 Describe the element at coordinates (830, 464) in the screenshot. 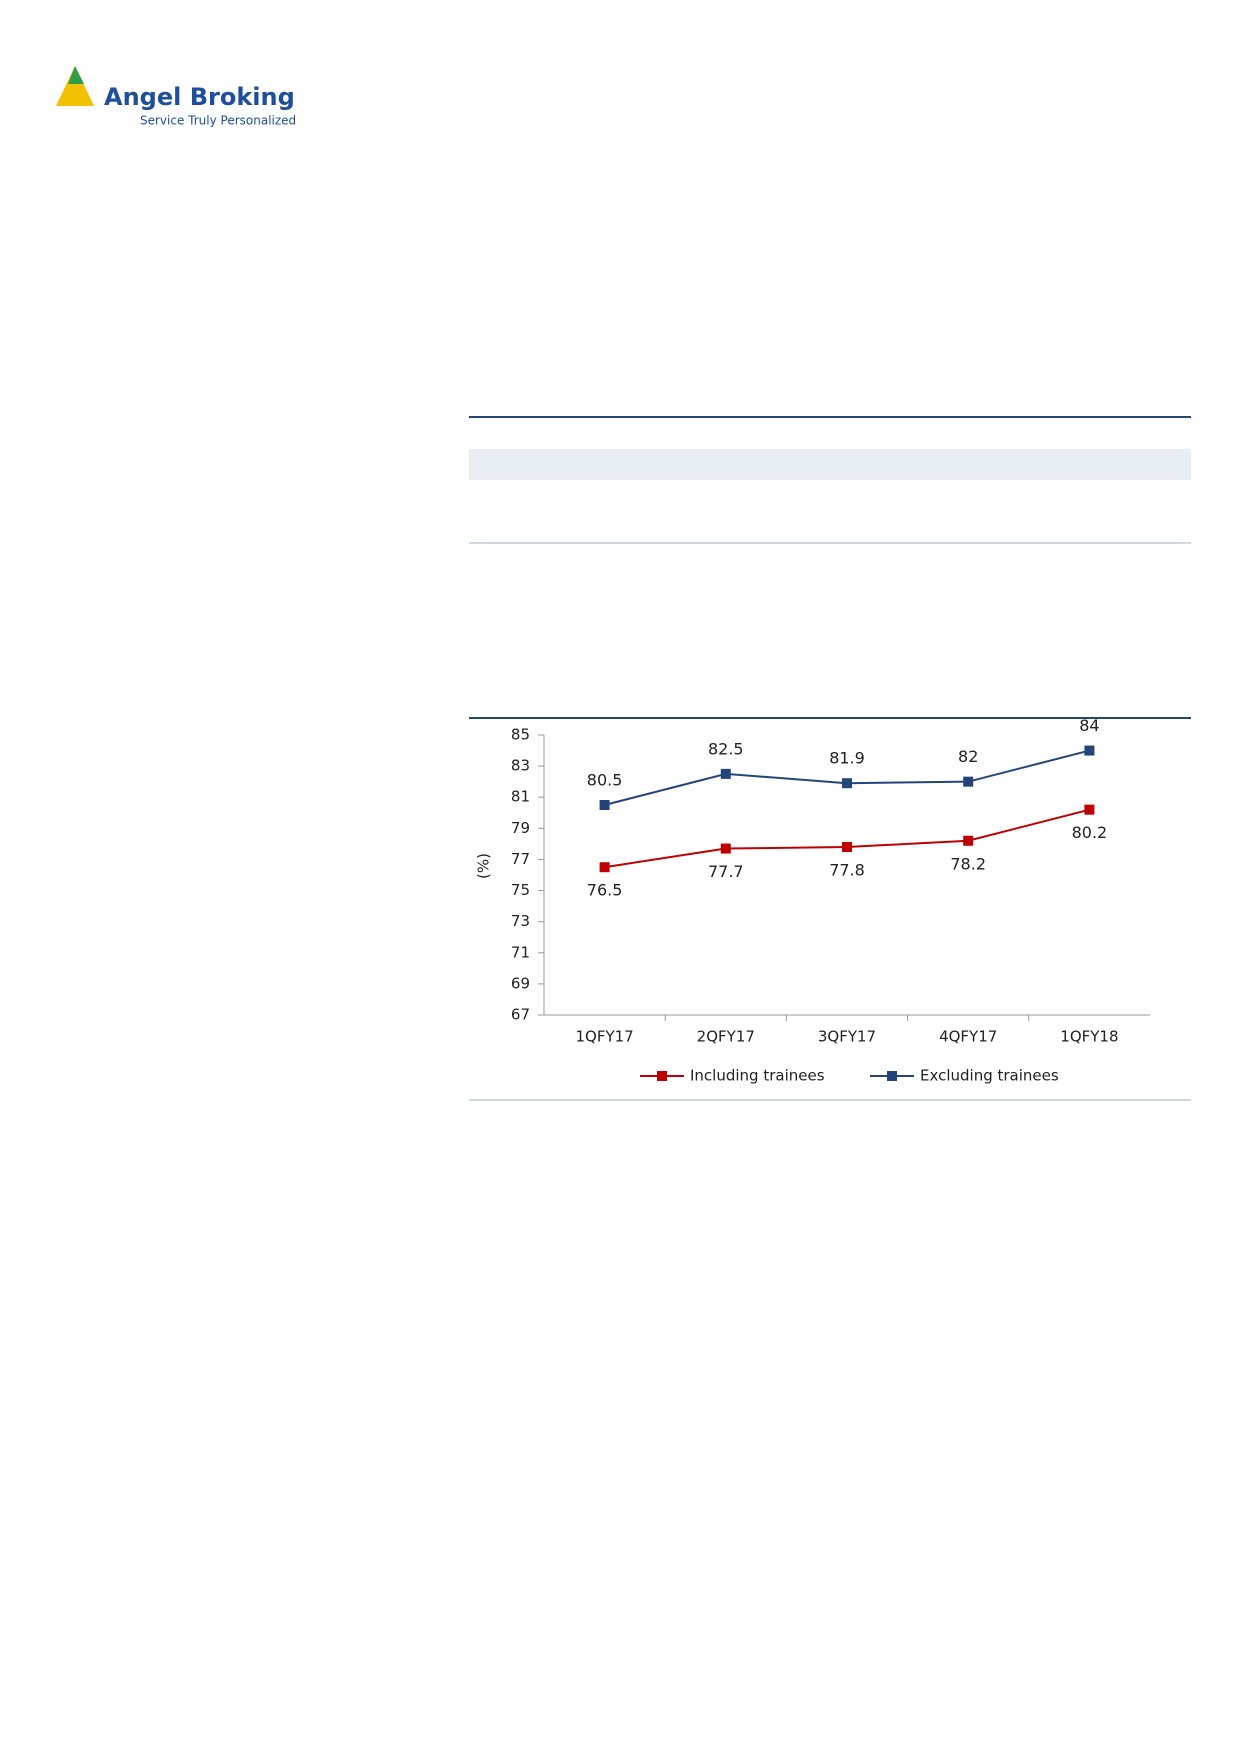

I see `table-band` at that location.